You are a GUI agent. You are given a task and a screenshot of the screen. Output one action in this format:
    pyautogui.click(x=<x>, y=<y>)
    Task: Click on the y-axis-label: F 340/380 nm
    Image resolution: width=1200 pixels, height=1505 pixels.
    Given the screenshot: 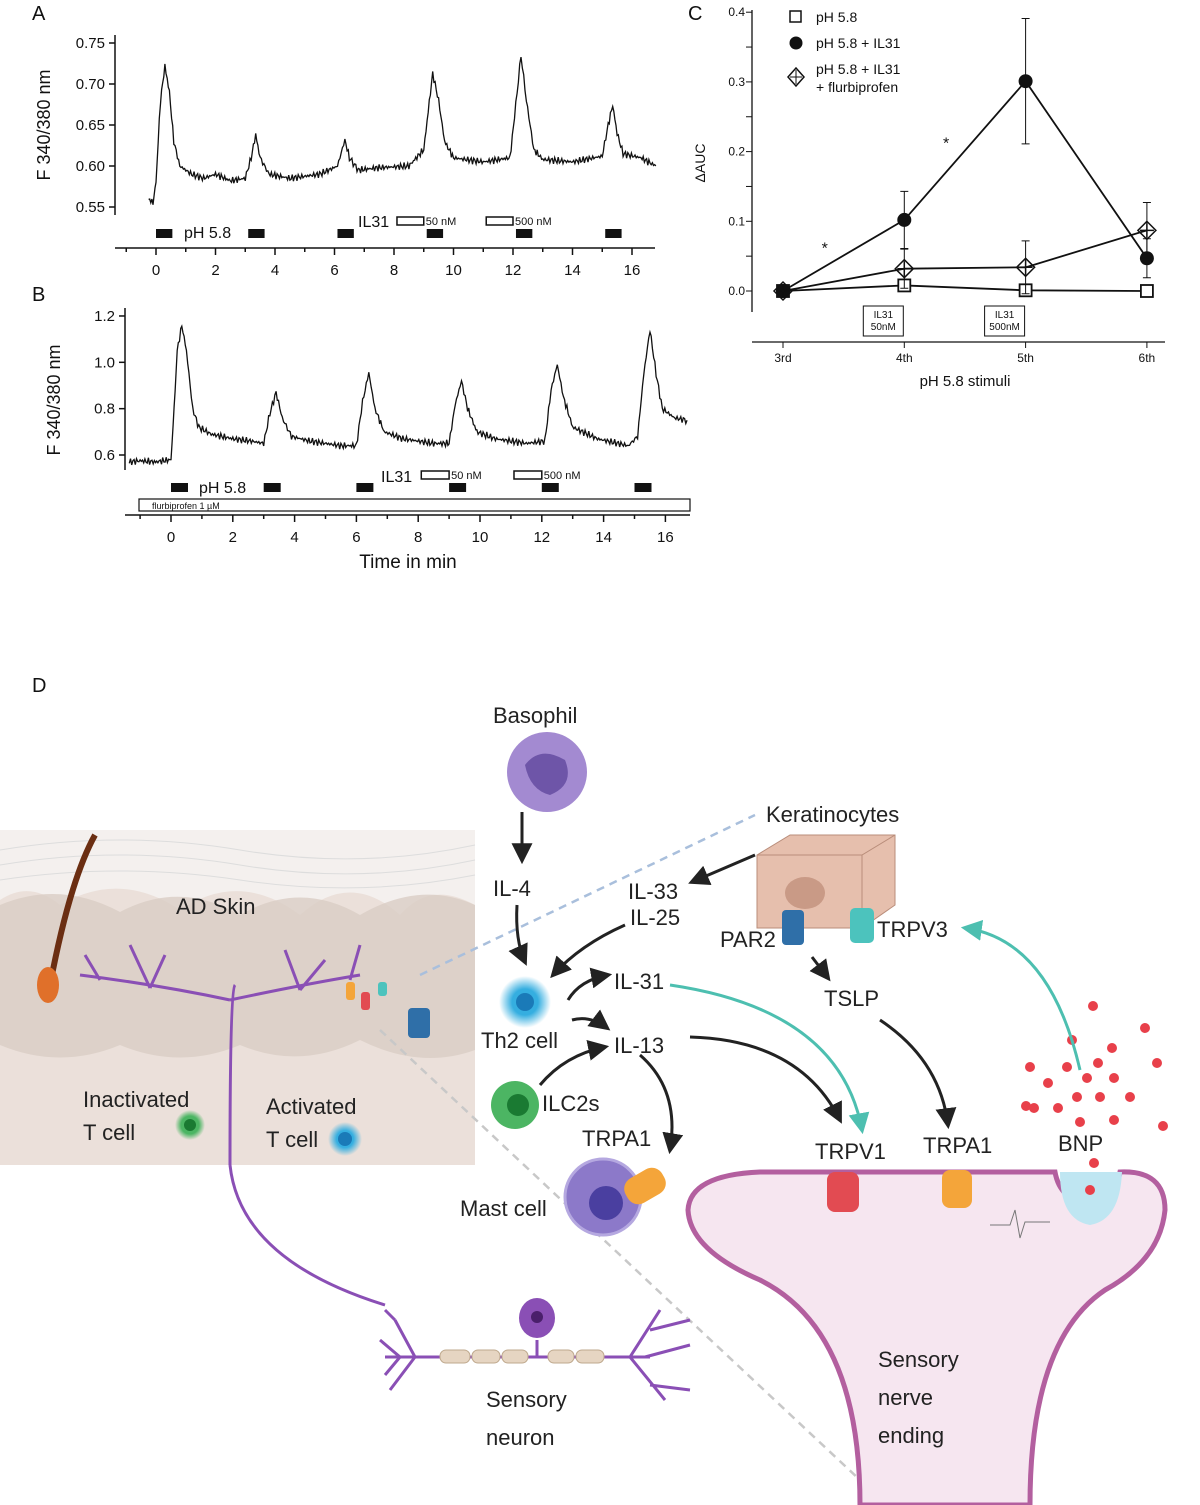 What is the action you would take?
    pyautogui.click(x=44, y=124)
    